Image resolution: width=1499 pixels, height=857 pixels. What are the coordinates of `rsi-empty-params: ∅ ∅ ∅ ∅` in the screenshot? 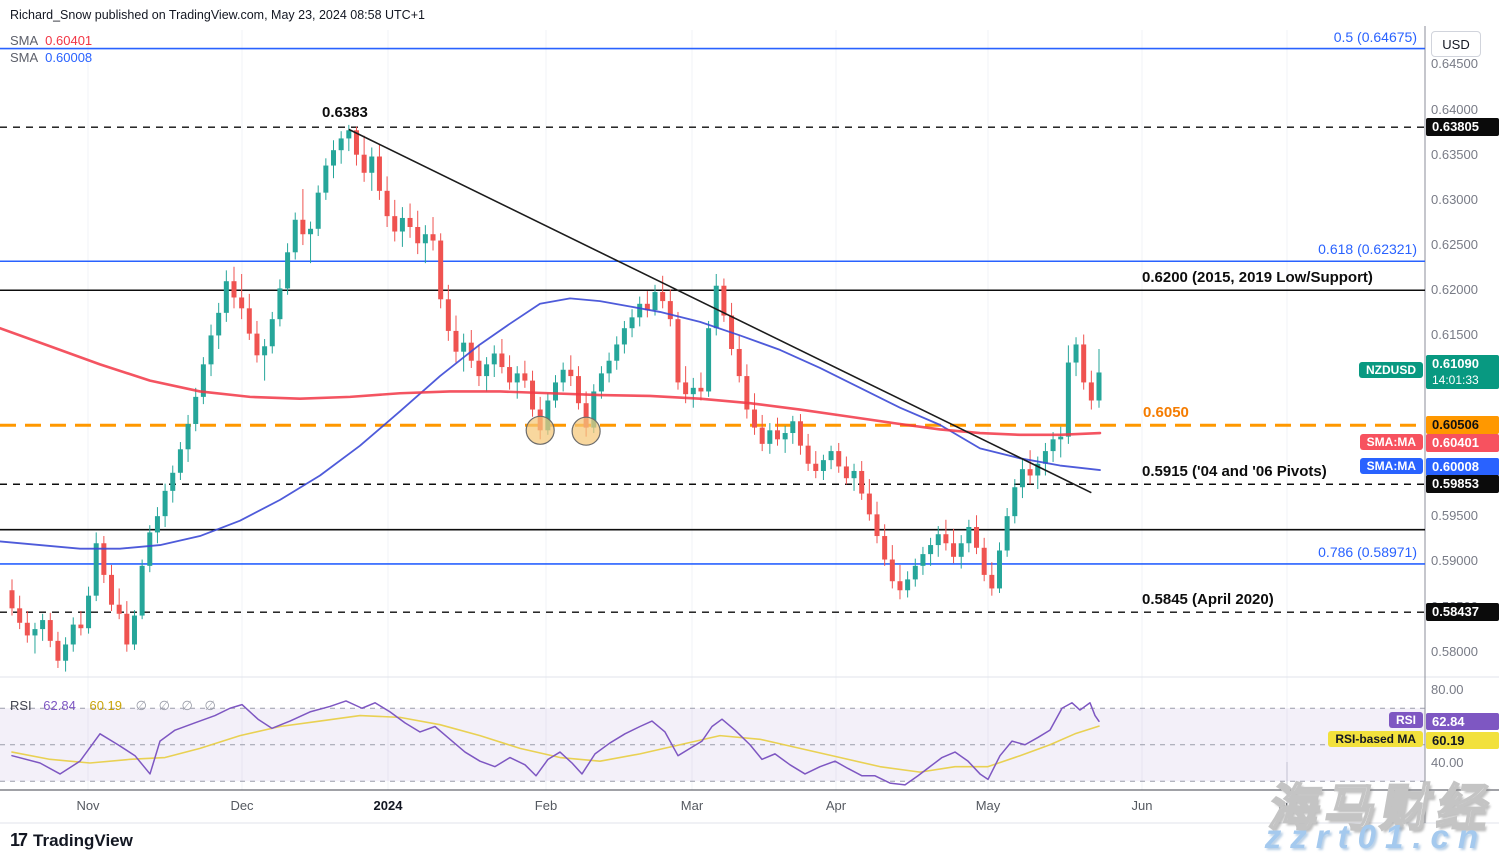 It's located at (177, 705).